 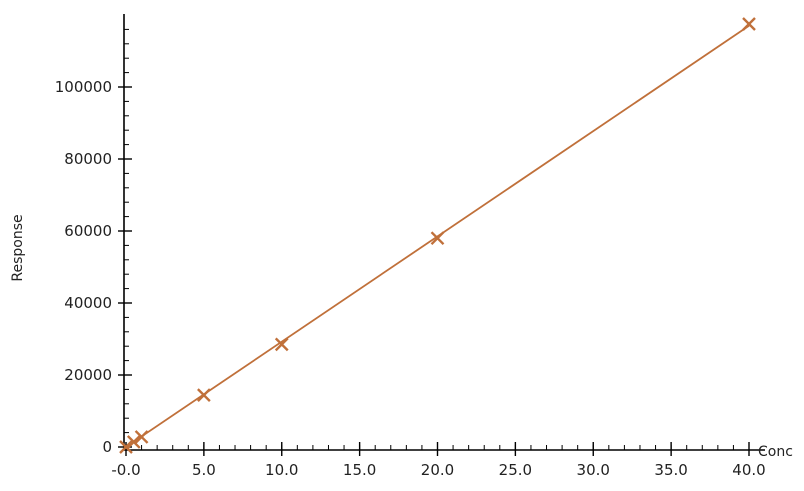 I want to click on x-tick-label: 35.0, so click(x=670, y=470).